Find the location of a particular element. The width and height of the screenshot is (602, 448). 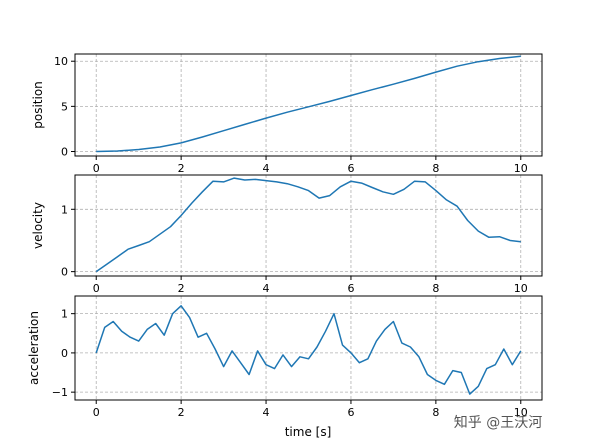

series-line is located at coordinates (308, 350).